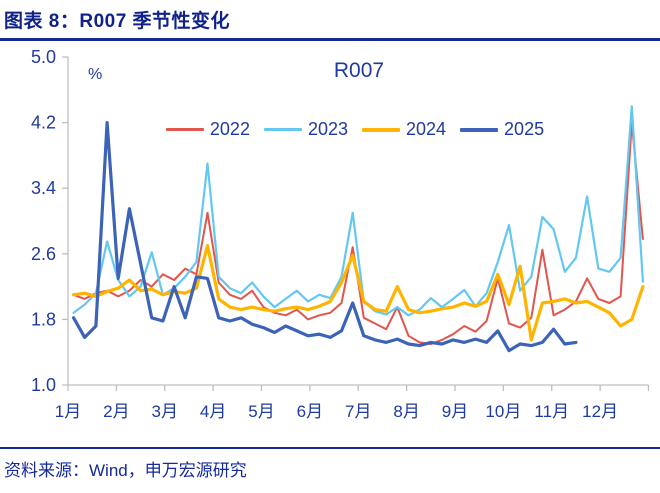 The image size is (660, 493). Describe the element at coordinates (310, 411) in the screenshot. I see `x-tick-label: 6月` at that location.